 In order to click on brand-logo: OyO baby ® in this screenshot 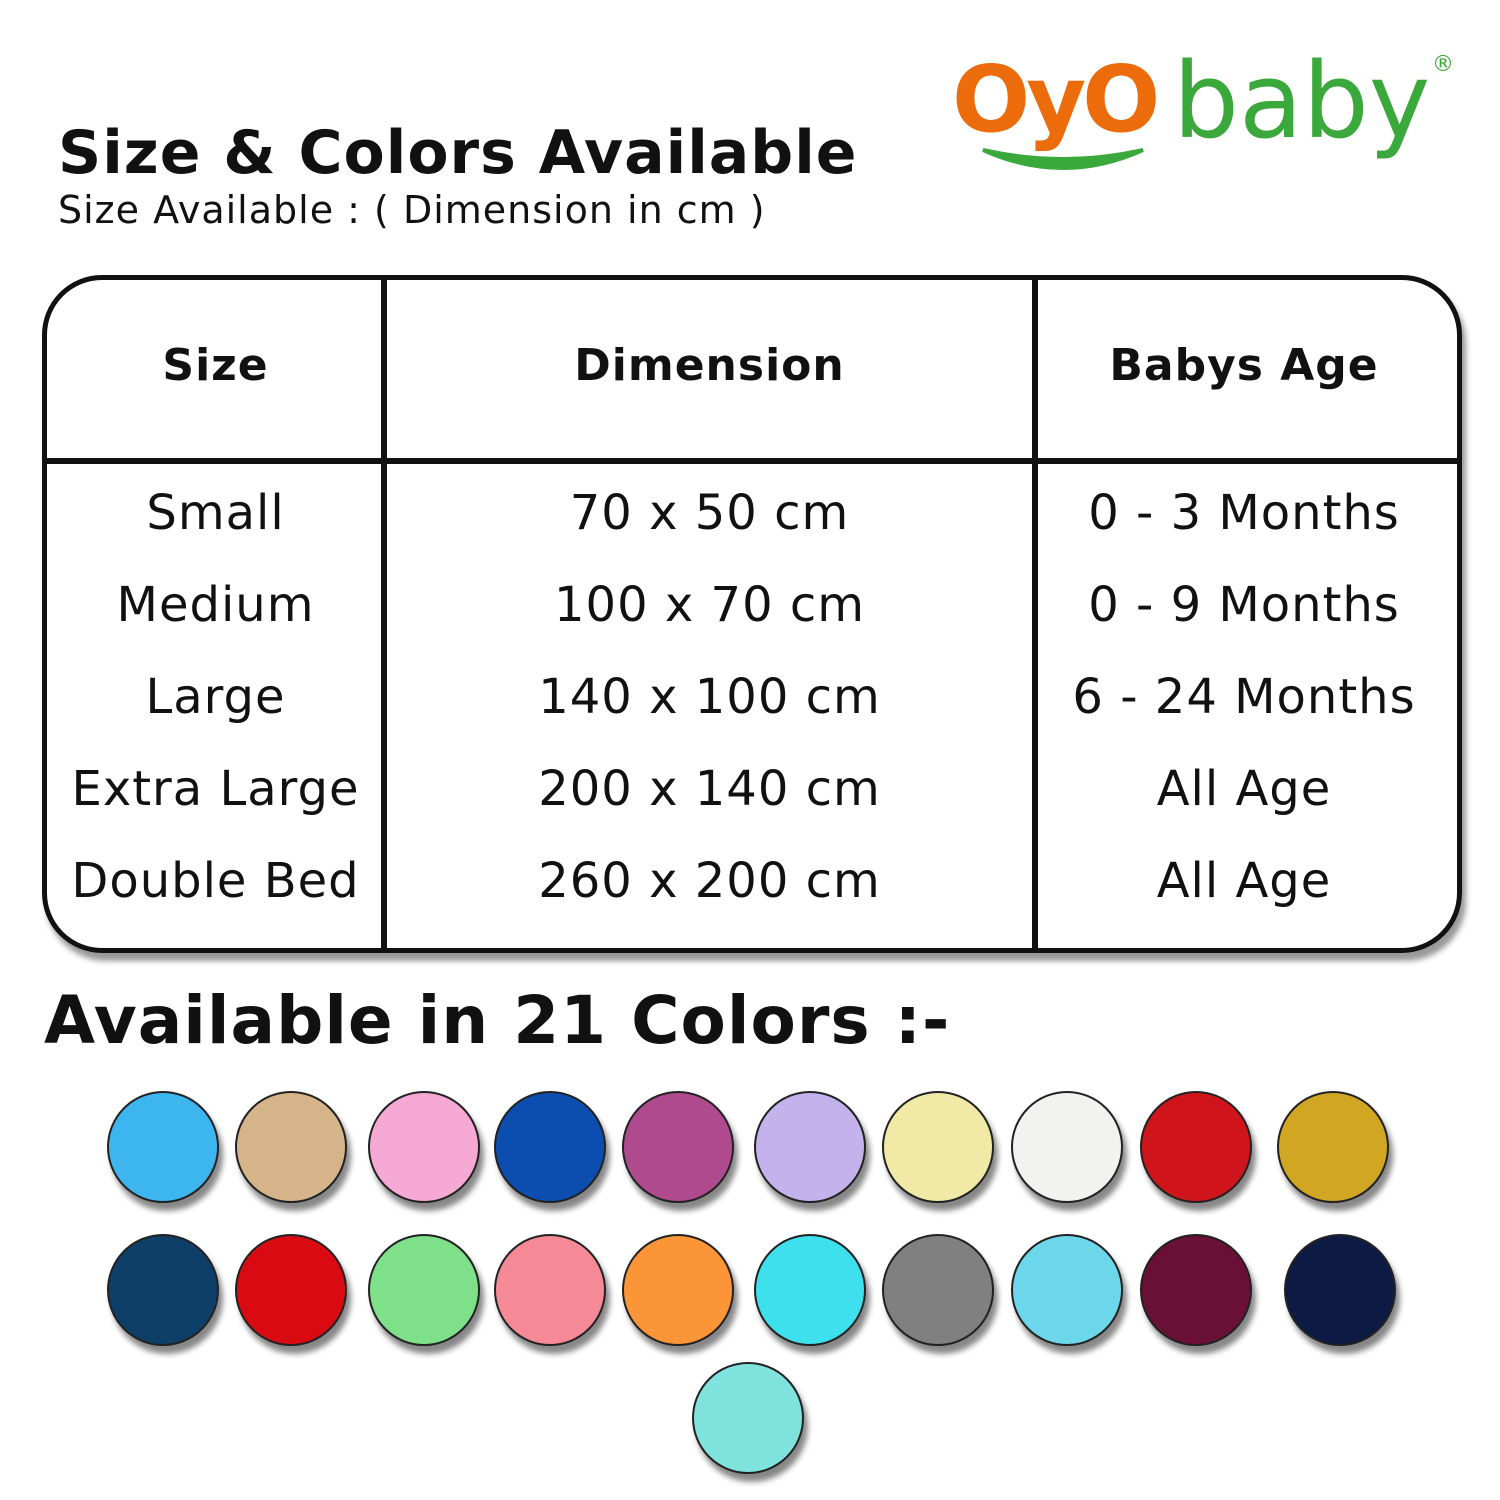, I will do `click(1208, 108)`.